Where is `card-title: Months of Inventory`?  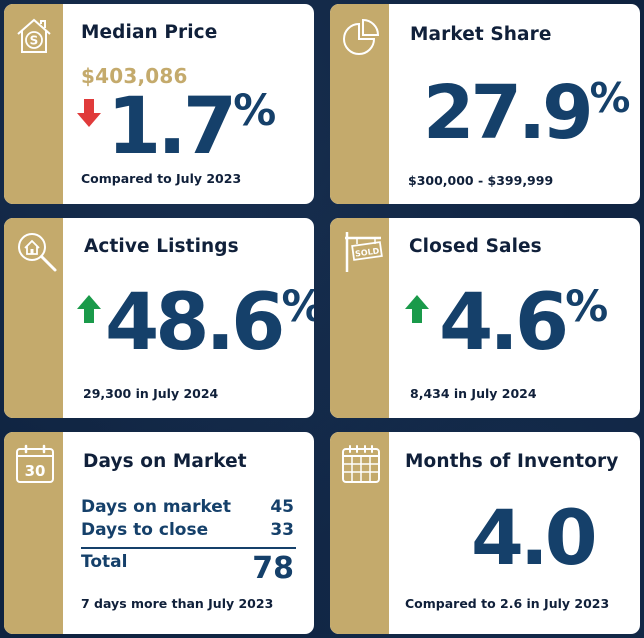 card-title: Months of Inventory is located at coordinates (512, 461).